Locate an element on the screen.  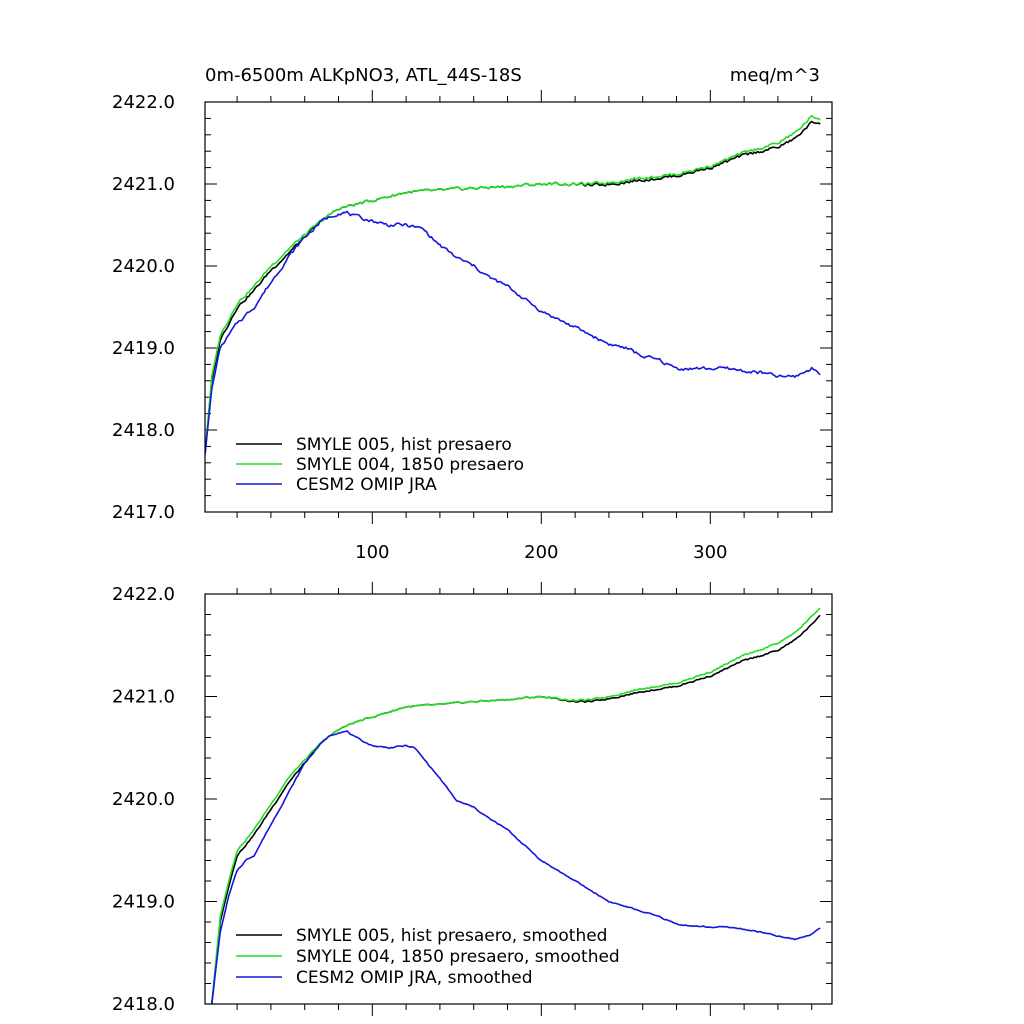
y-tick-label: 2417.0 is located at coordinates (143, 512).